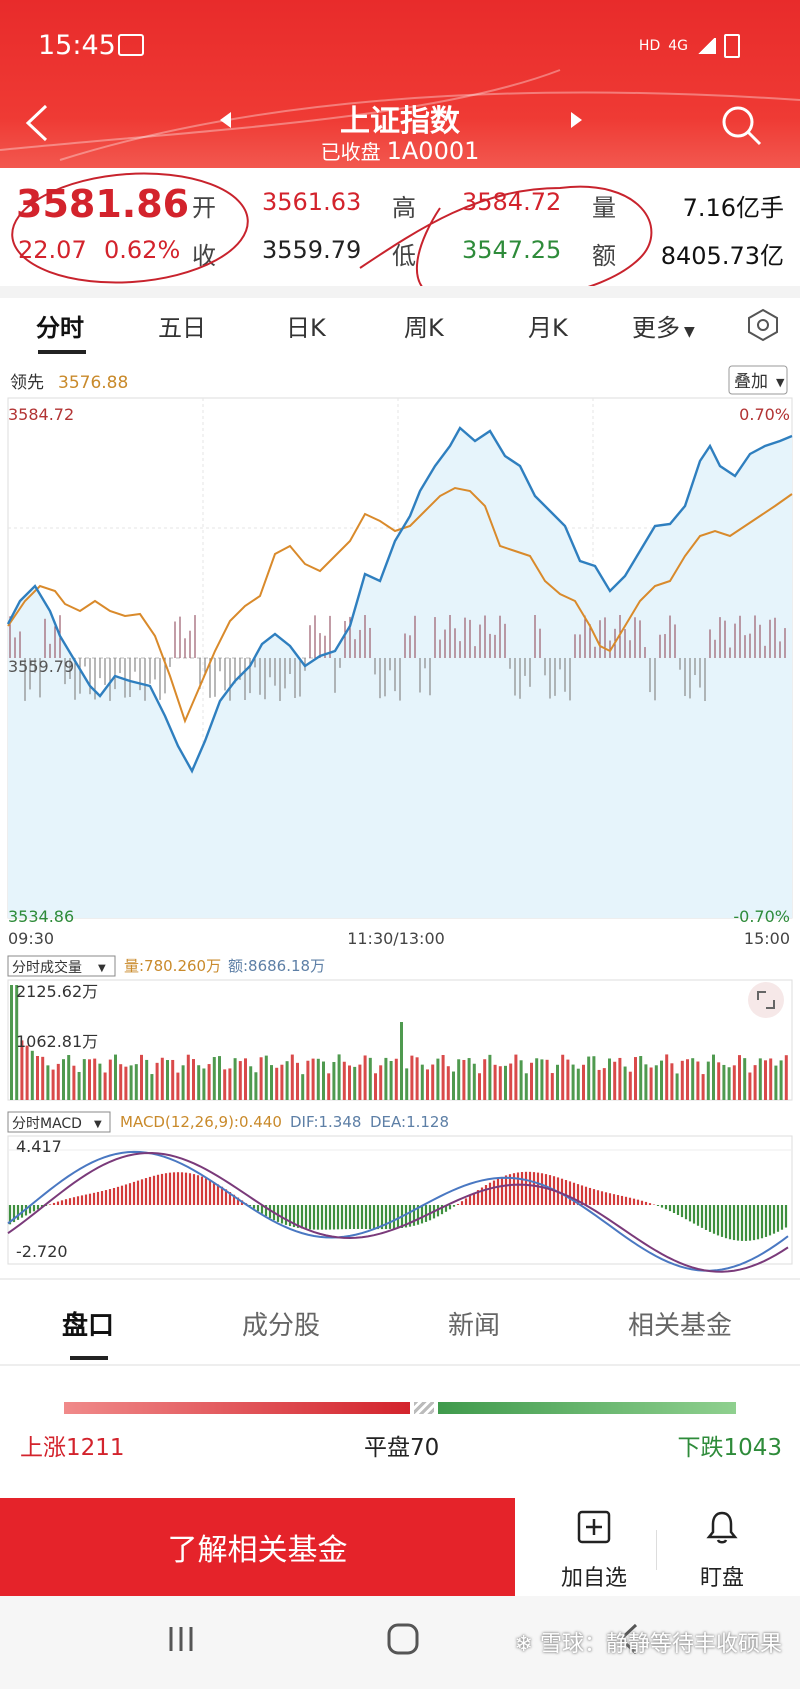 This screenshot has height=1689, width=800. I want to click on tab-intraday: 分时, so click(60, 328).